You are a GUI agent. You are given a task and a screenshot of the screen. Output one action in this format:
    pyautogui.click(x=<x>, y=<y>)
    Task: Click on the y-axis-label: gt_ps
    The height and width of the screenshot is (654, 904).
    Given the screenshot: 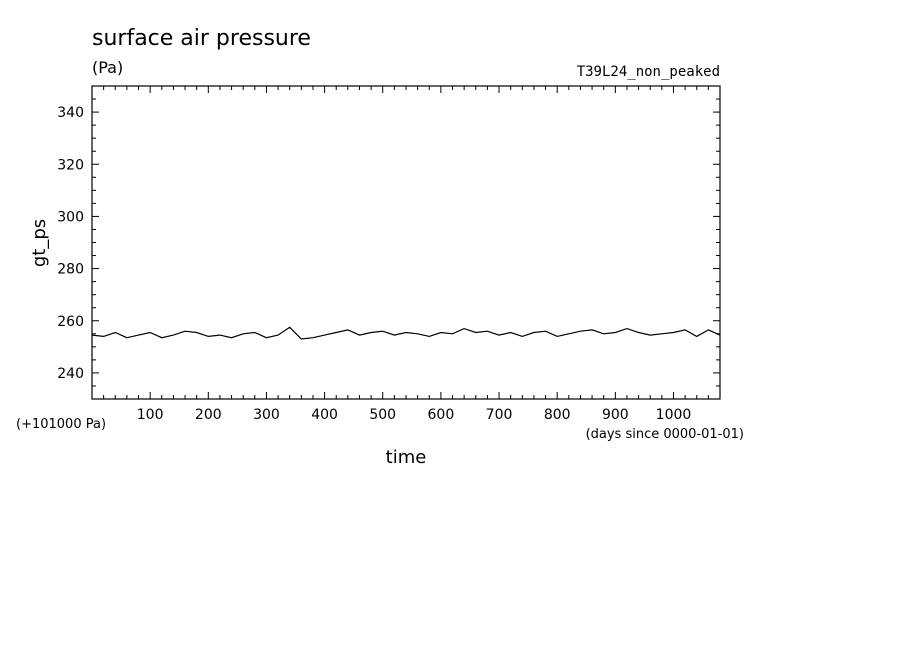 What is the action you would take?
    pyautogui.click(x=39, y=243)
    